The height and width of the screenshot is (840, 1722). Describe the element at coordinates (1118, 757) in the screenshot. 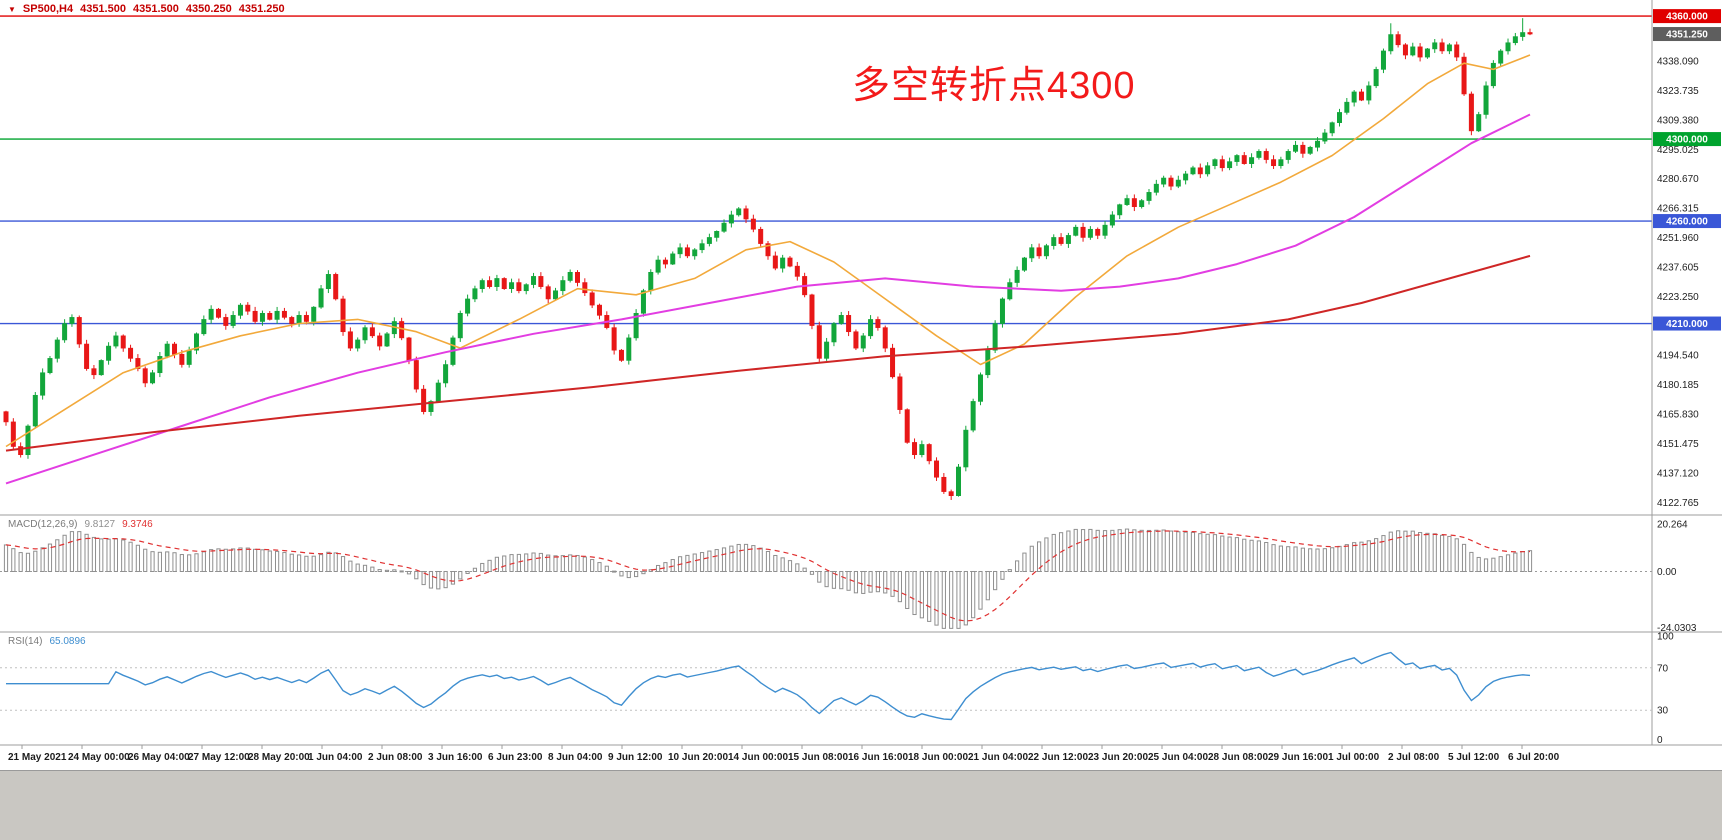

I see `time-tick-label: 23 Jun 20:00` at that location.